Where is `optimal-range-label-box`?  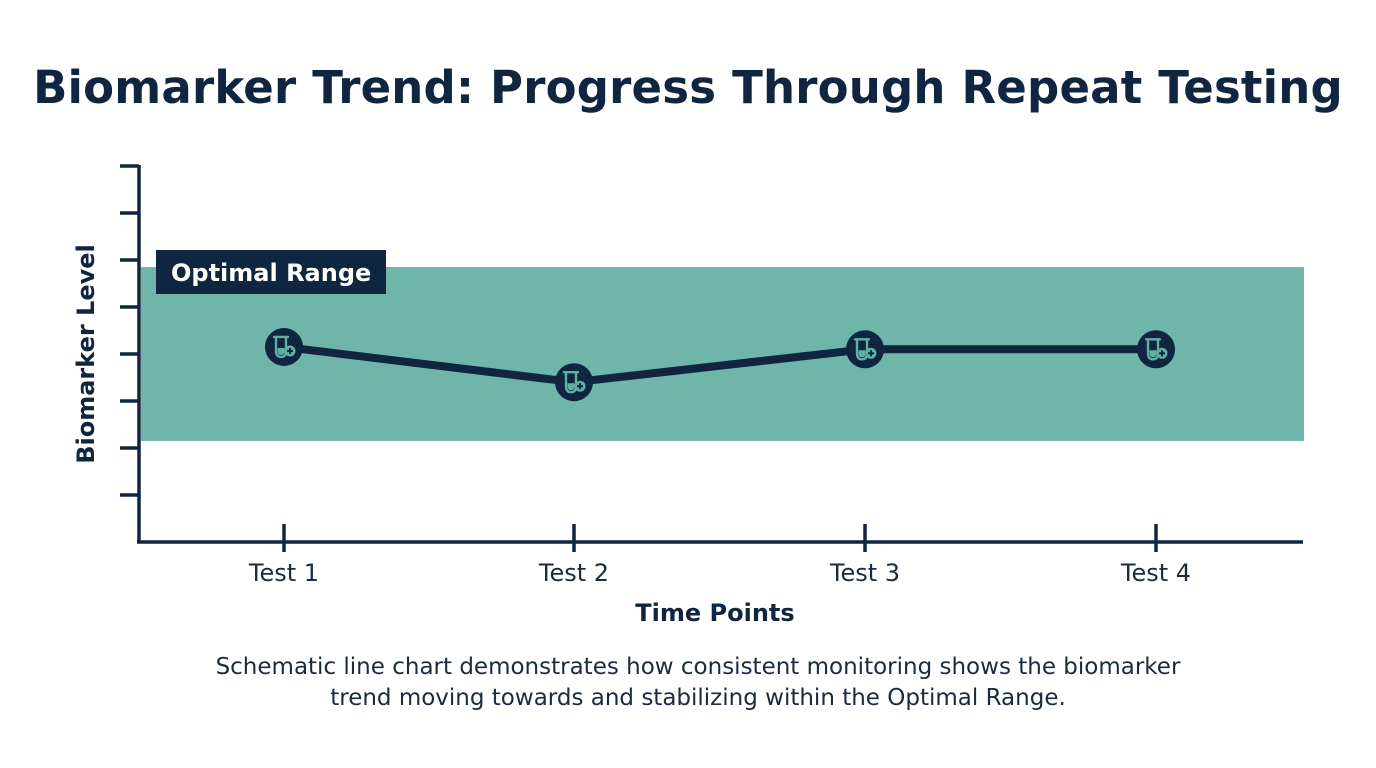 optimal-range-label-box is located at coordinates (271, 272).